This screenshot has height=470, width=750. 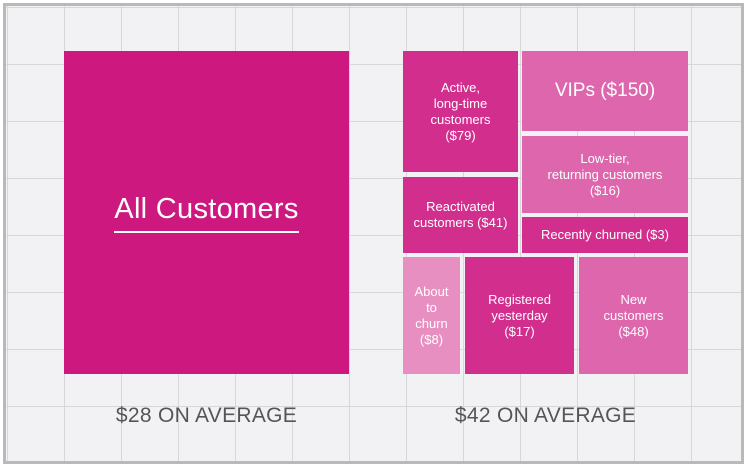 I want to click on segment-reactivated: Reactivated customers ($41), so click(x=460, y=215).